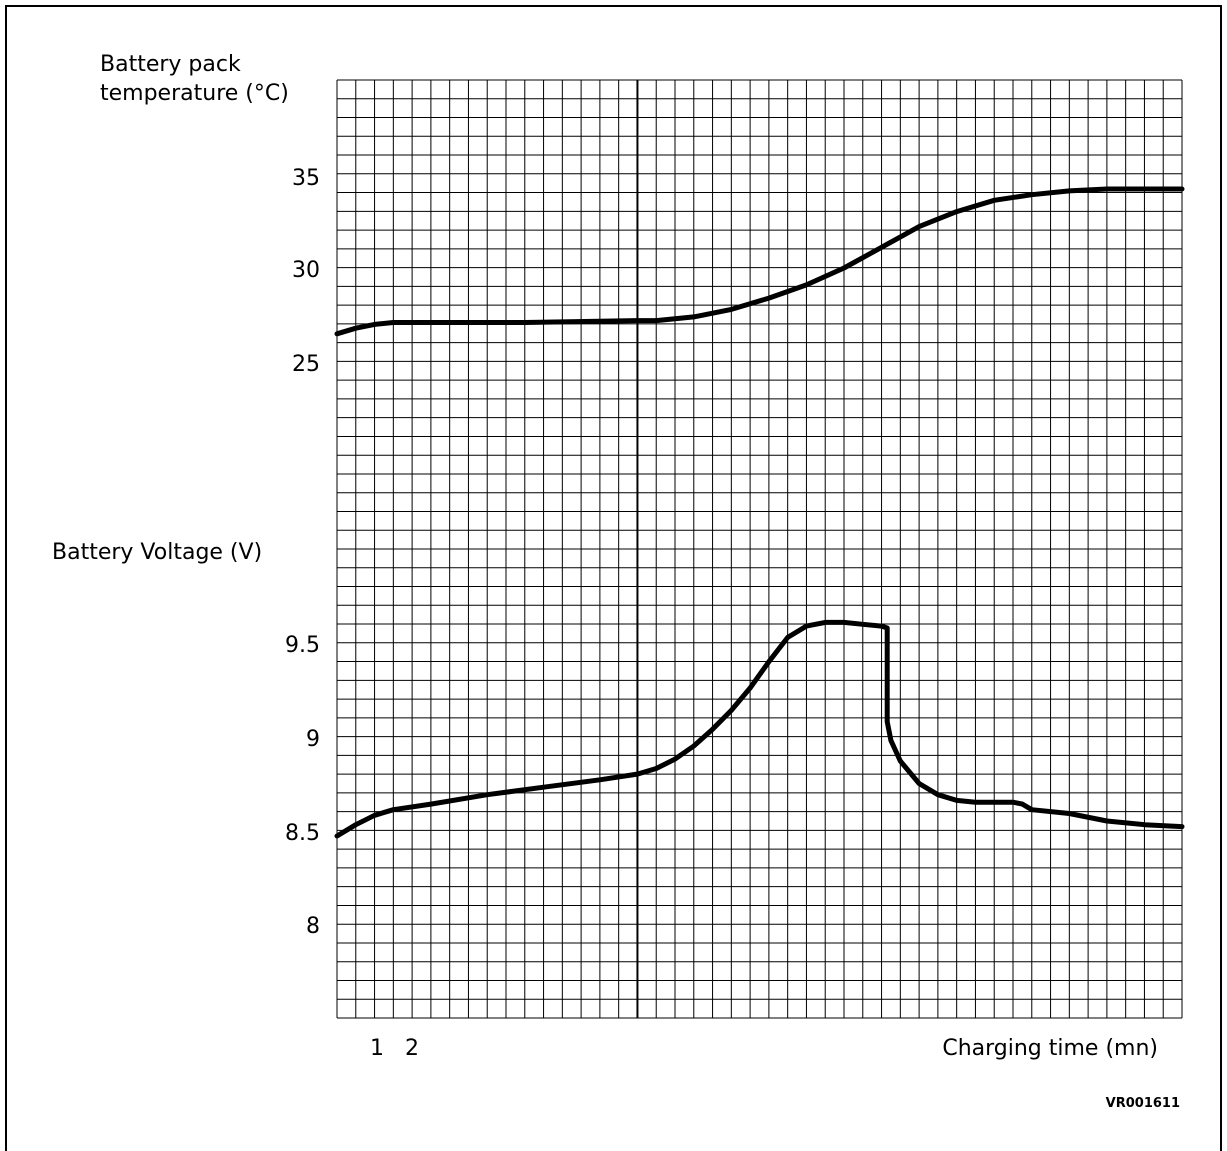 The image size is (1227, 1151). I want to click on top-tick-label: 25, so click(306, 364).